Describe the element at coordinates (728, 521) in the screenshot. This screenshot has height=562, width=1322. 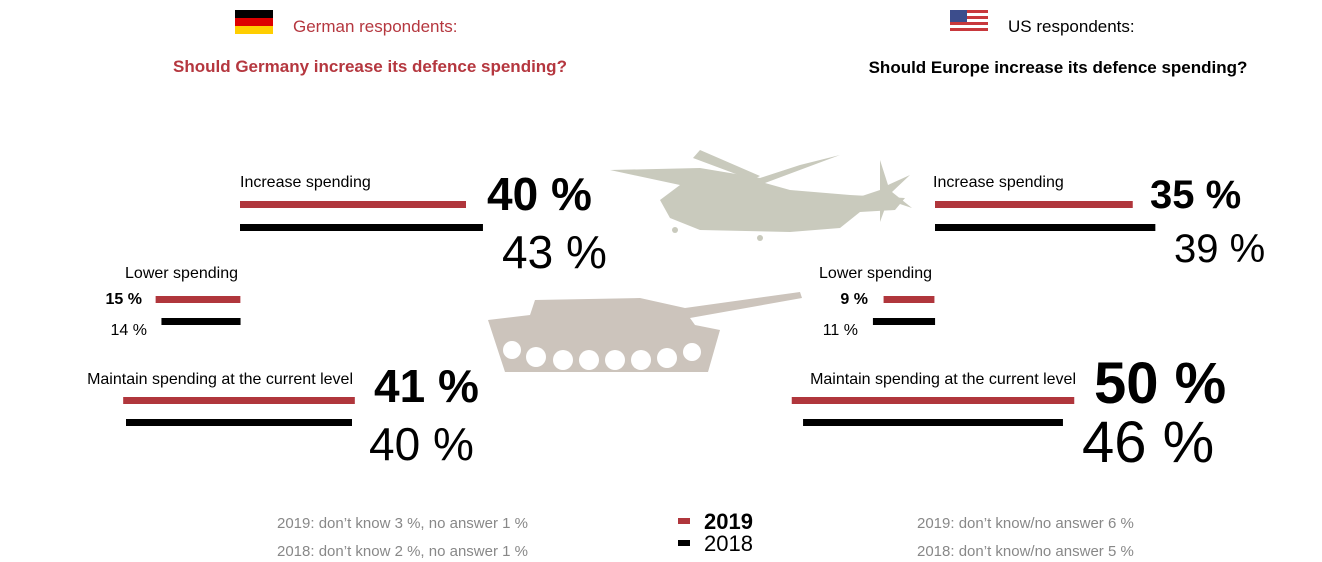
I see `legend-label: 2019` at that location.